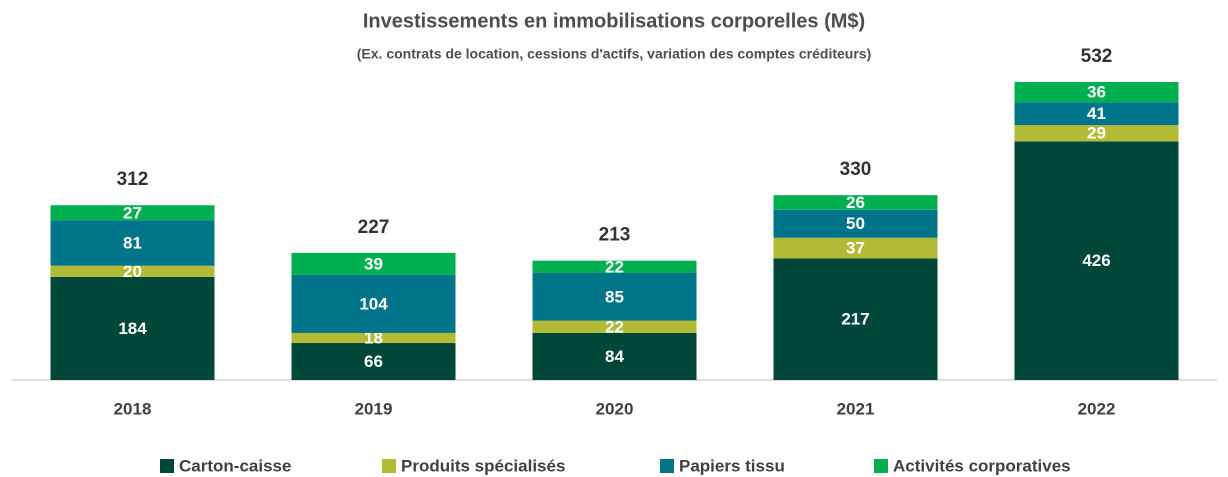 This screenshot has width=1228, height=477. Describe the element at coordinates (982, 465) in the screenshot. I see `legend-label: Activités corporatives` at that location.